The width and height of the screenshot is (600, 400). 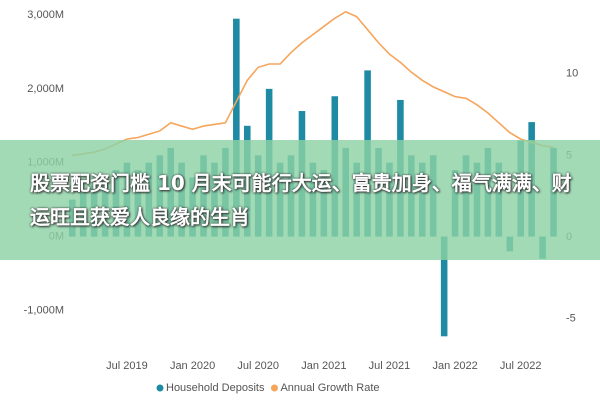 I want to click on y-tick-label: 3,000M, so click(x=45, y=15).